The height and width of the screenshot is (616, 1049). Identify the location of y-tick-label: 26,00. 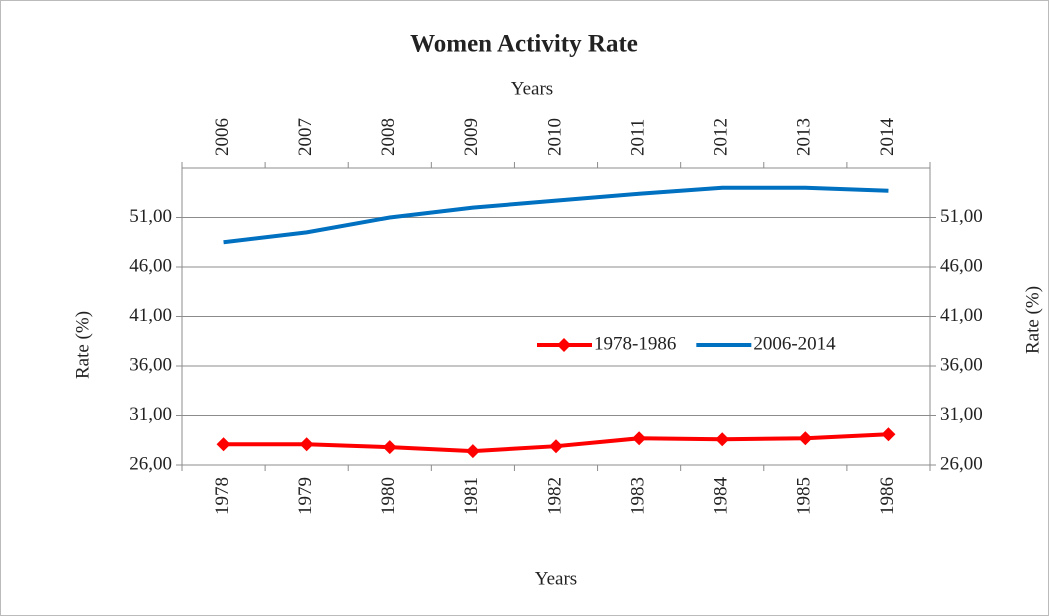
(150, 463).